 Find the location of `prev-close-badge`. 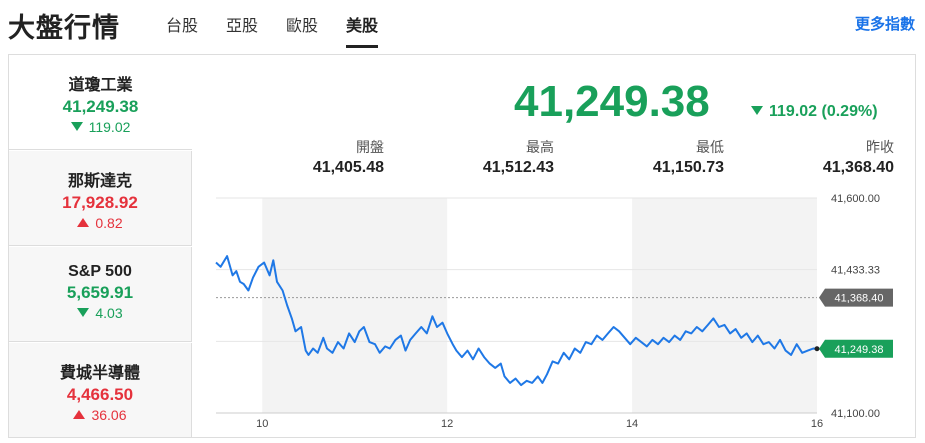

prev-close-badge is located at coordinates (856, 297).